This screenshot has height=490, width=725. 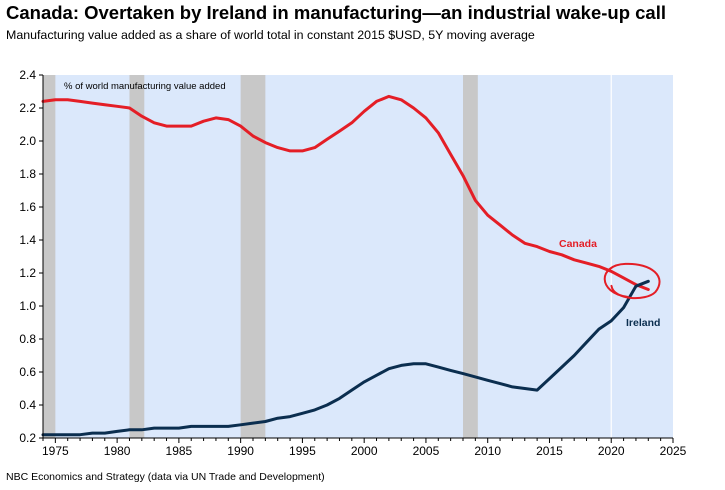 What do you see at coordinates (55, 451) in the screenshot?
I see `x-tick-label: 1975` at bounding box center [55, 451].